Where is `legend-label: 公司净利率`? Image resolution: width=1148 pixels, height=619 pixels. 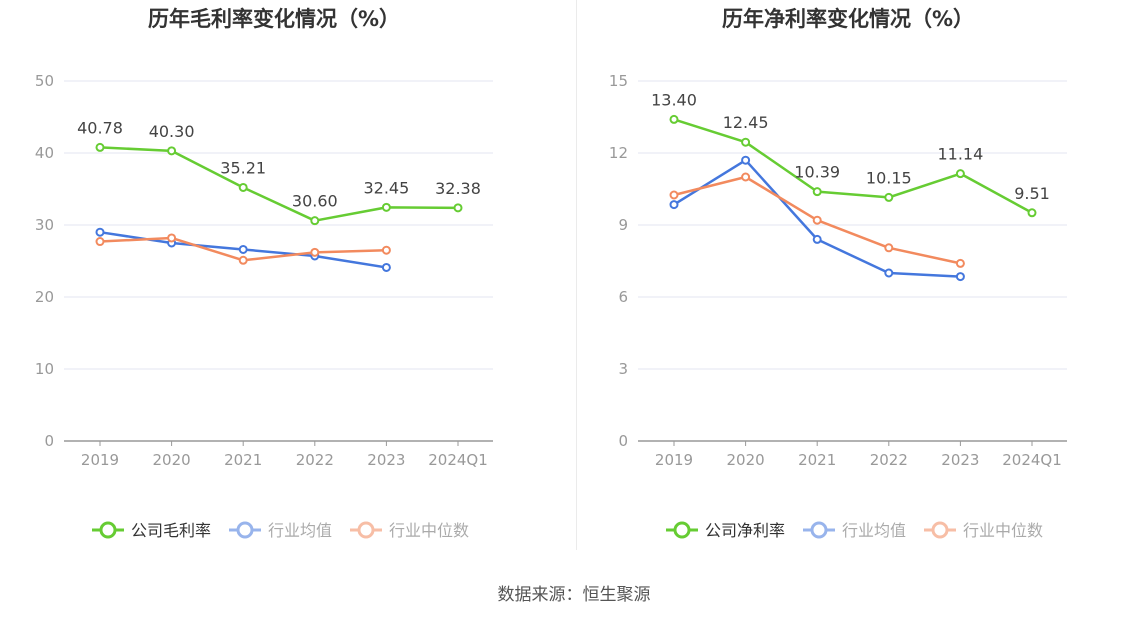
legend-label: 公司净利率 is located at coordinates (745, 530).